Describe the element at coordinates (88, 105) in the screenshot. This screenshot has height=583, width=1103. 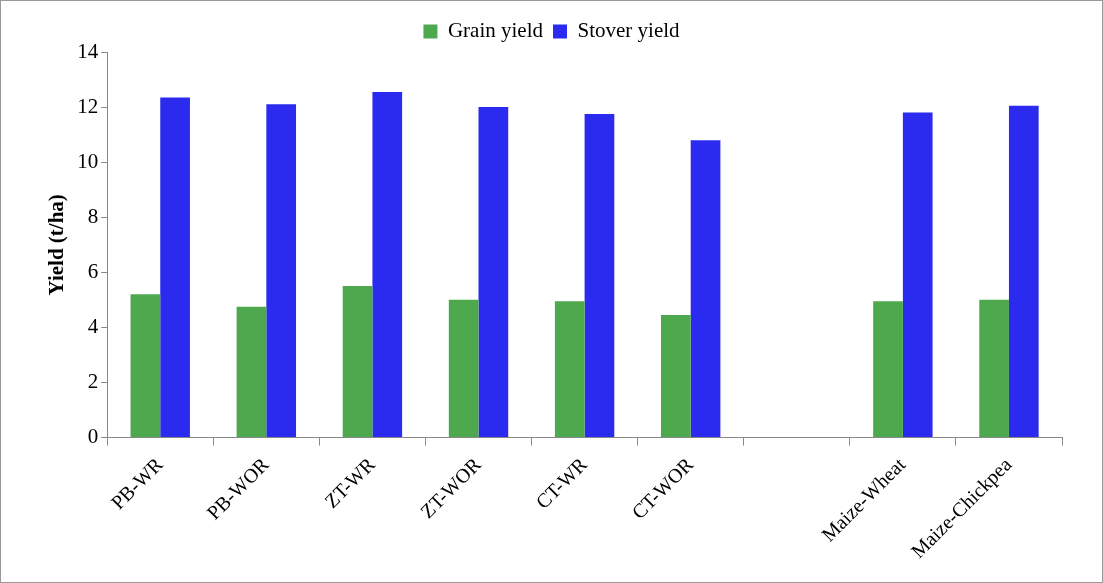
I see `y-tick-label: 12` at that location.